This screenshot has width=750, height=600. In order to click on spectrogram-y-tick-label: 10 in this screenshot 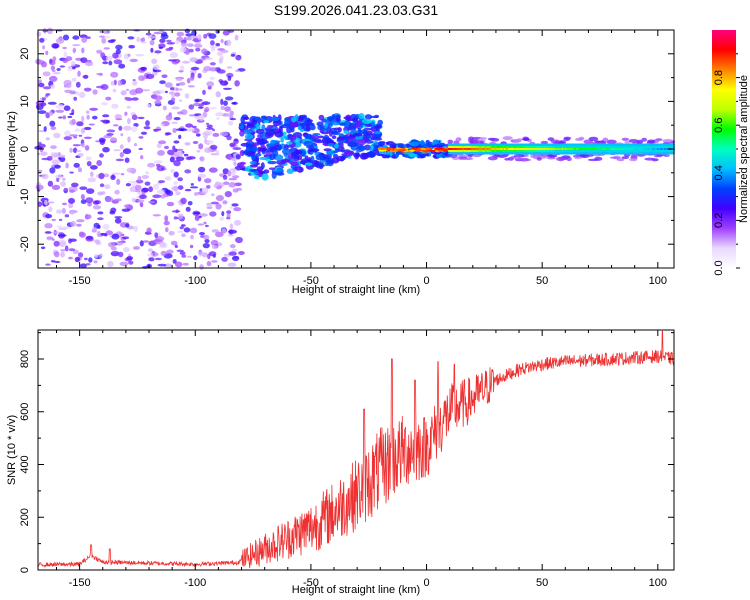, I will do `click(25, 101)`.